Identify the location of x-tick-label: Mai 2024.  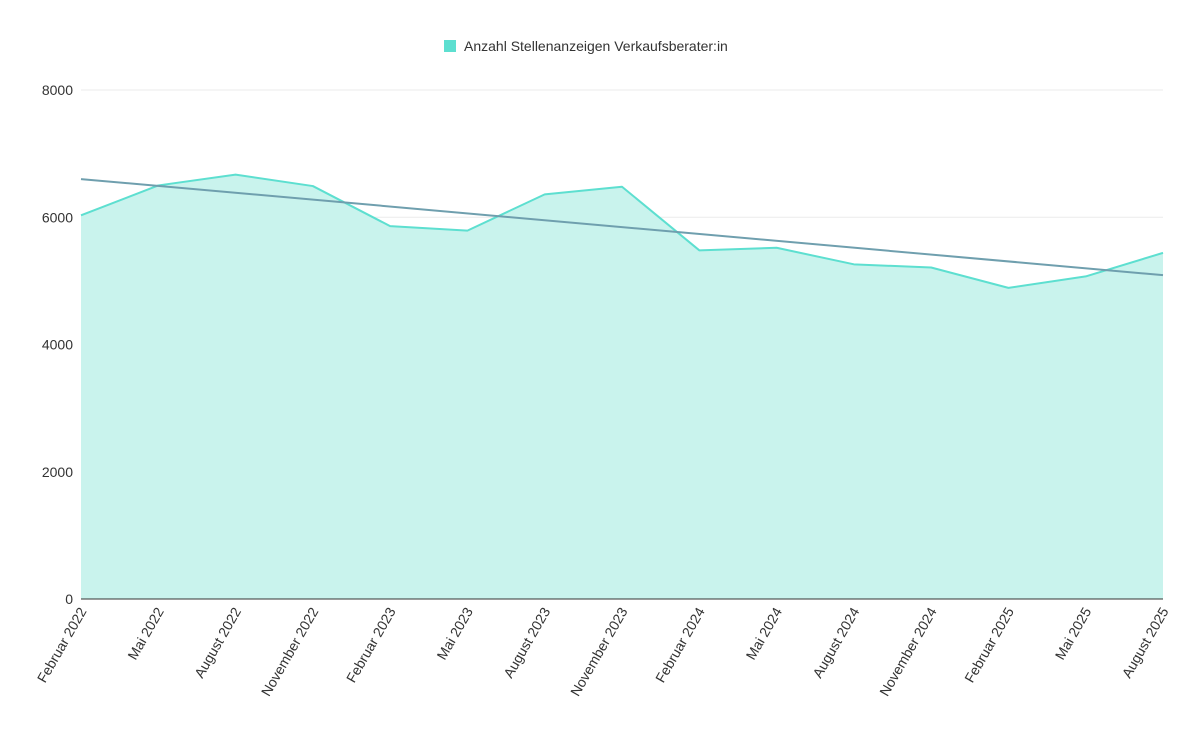
(764, 633).